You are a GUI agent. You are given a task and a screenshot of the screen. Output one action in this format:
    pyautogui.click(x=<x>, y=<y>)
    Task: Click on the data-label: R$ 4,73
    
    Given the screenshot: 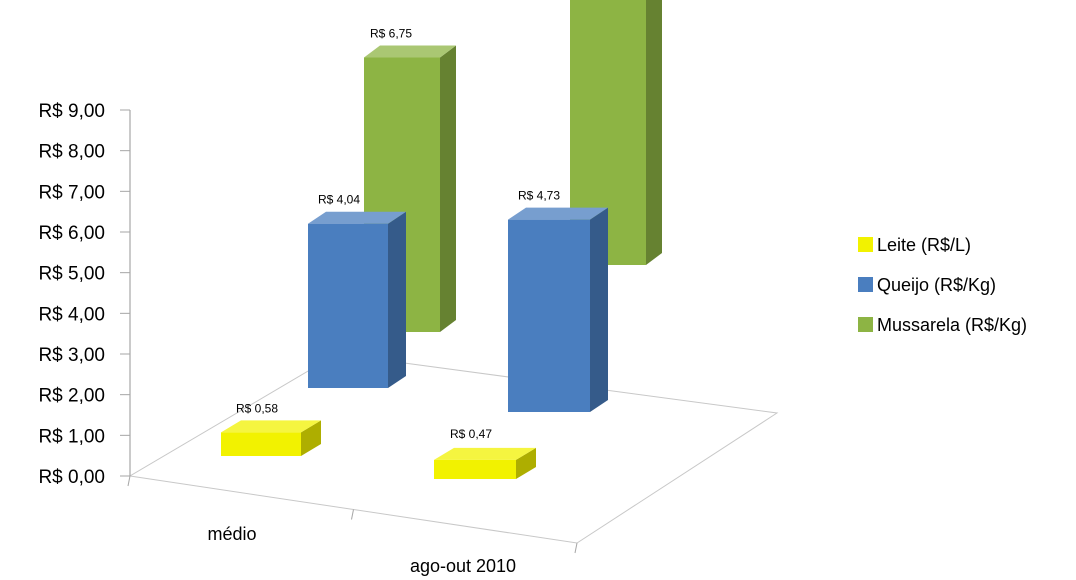 What is the action you would take?
    pyautogui.click(x=539, y=196)
    